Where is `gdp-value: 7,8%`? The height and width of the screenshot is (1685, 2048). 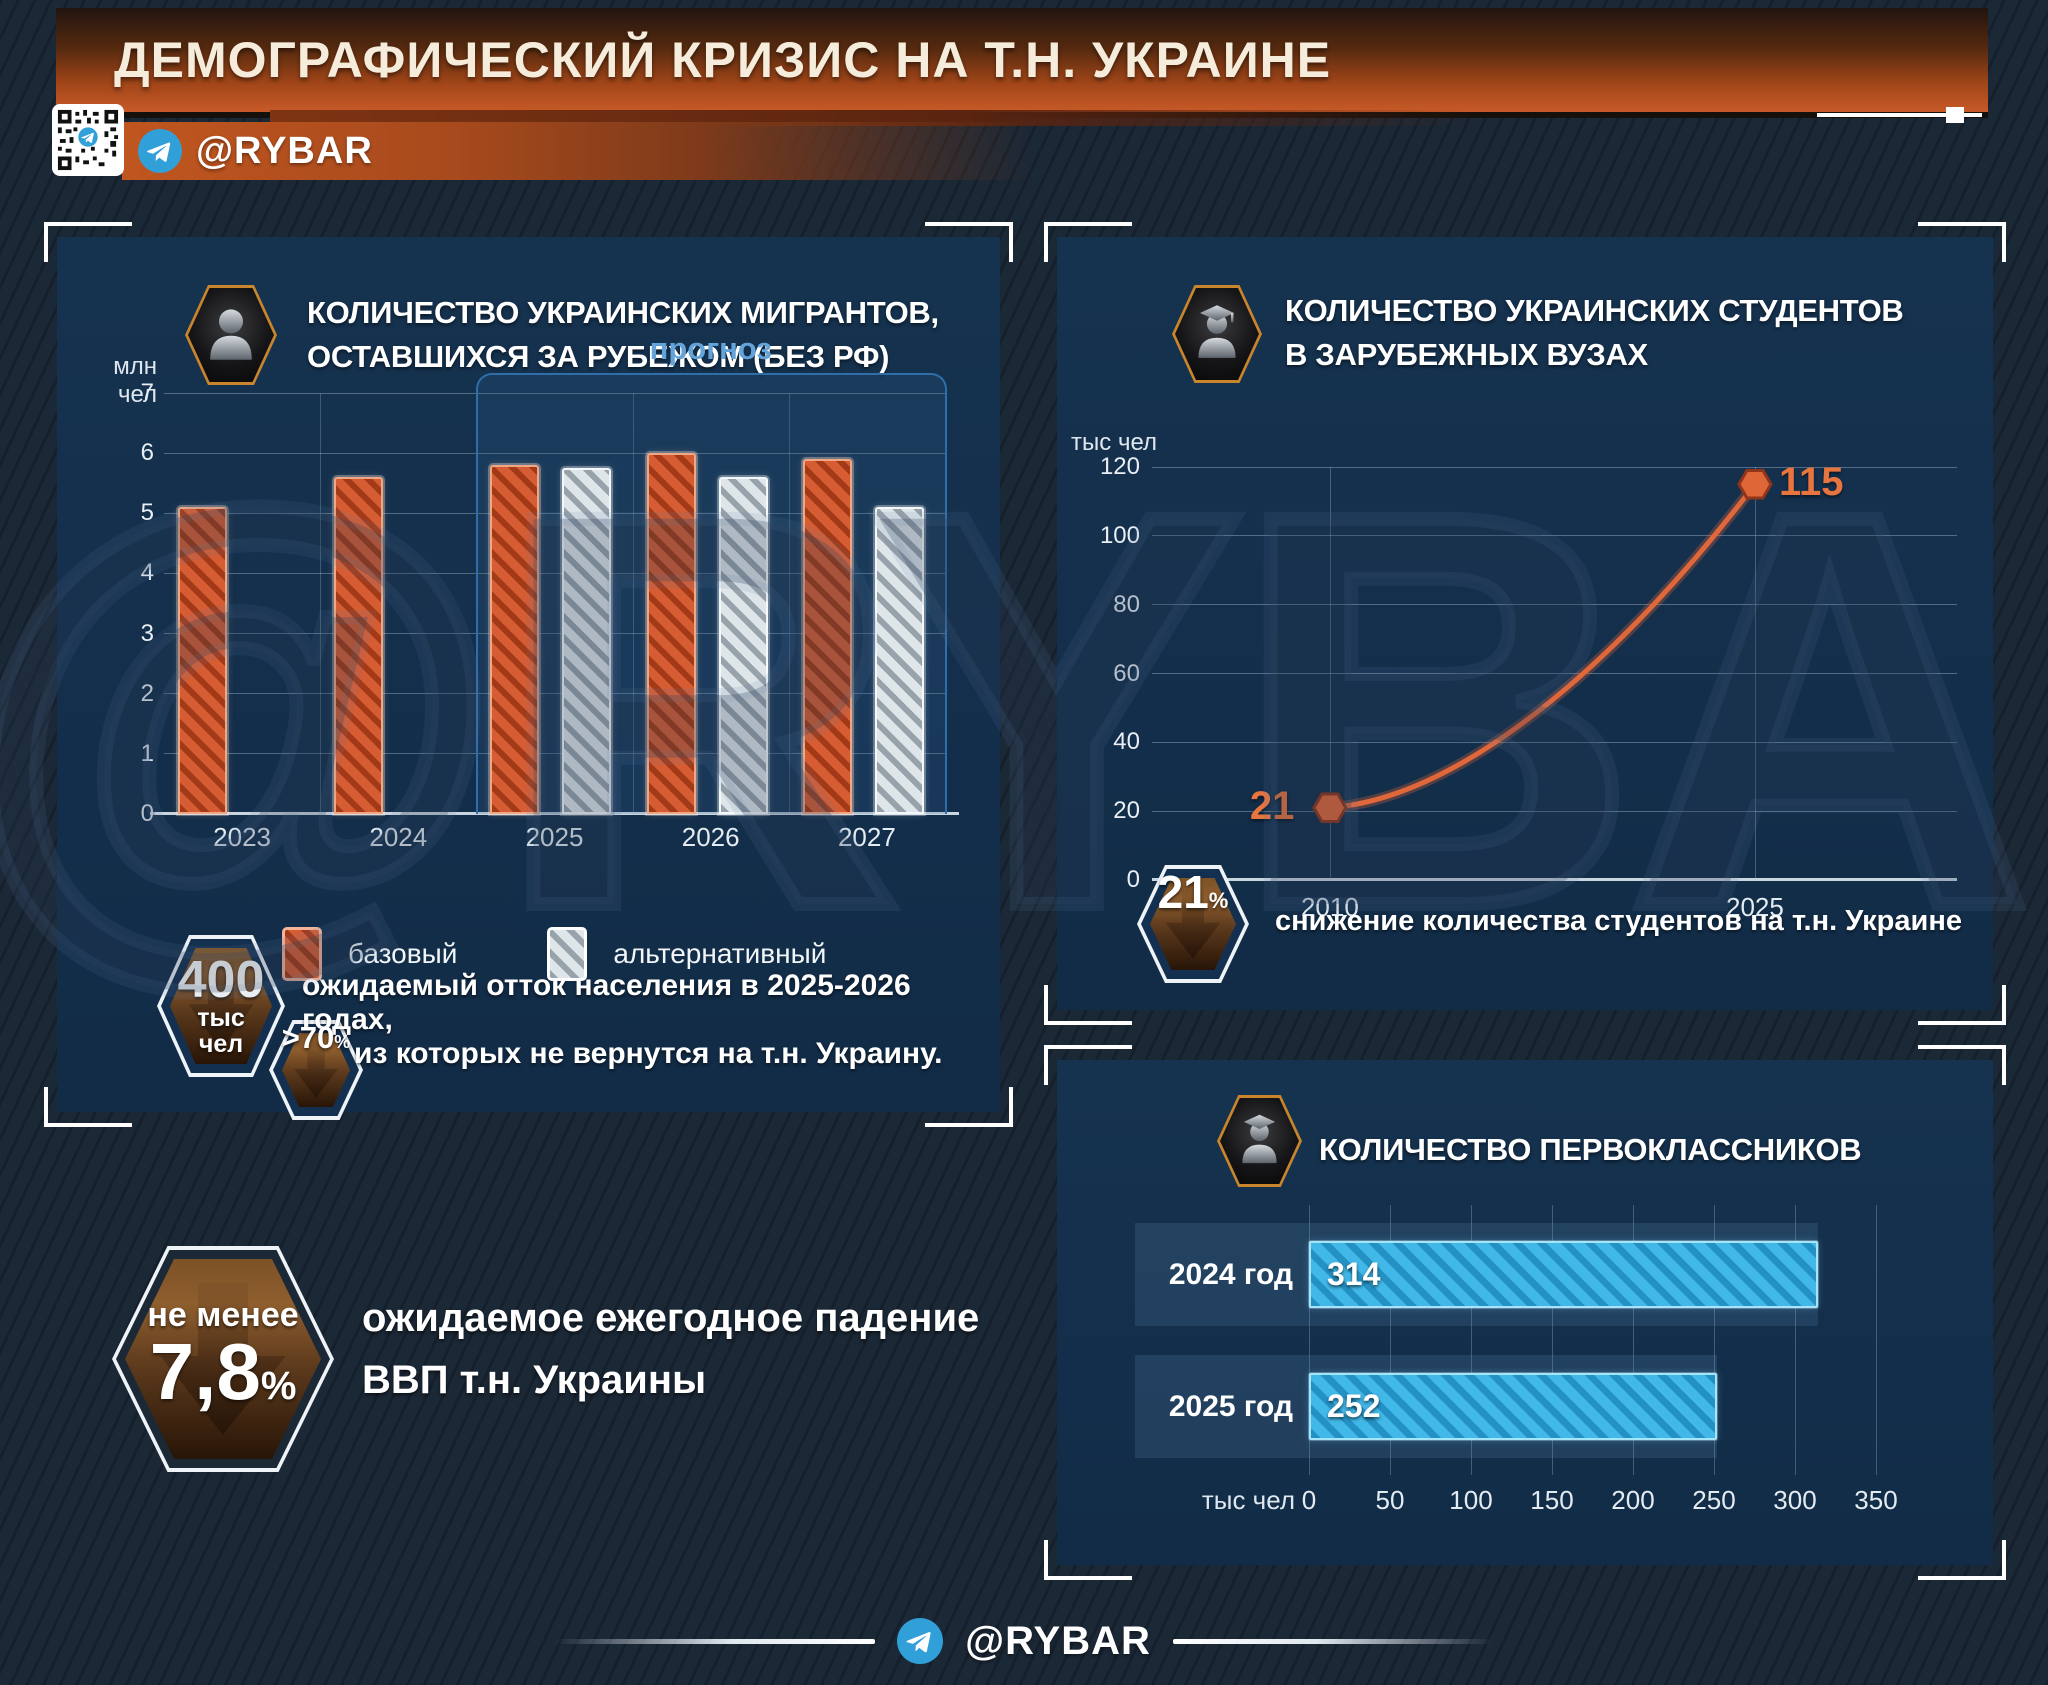 gdp-value: 7,8% is located at coordinates (223, 1377).